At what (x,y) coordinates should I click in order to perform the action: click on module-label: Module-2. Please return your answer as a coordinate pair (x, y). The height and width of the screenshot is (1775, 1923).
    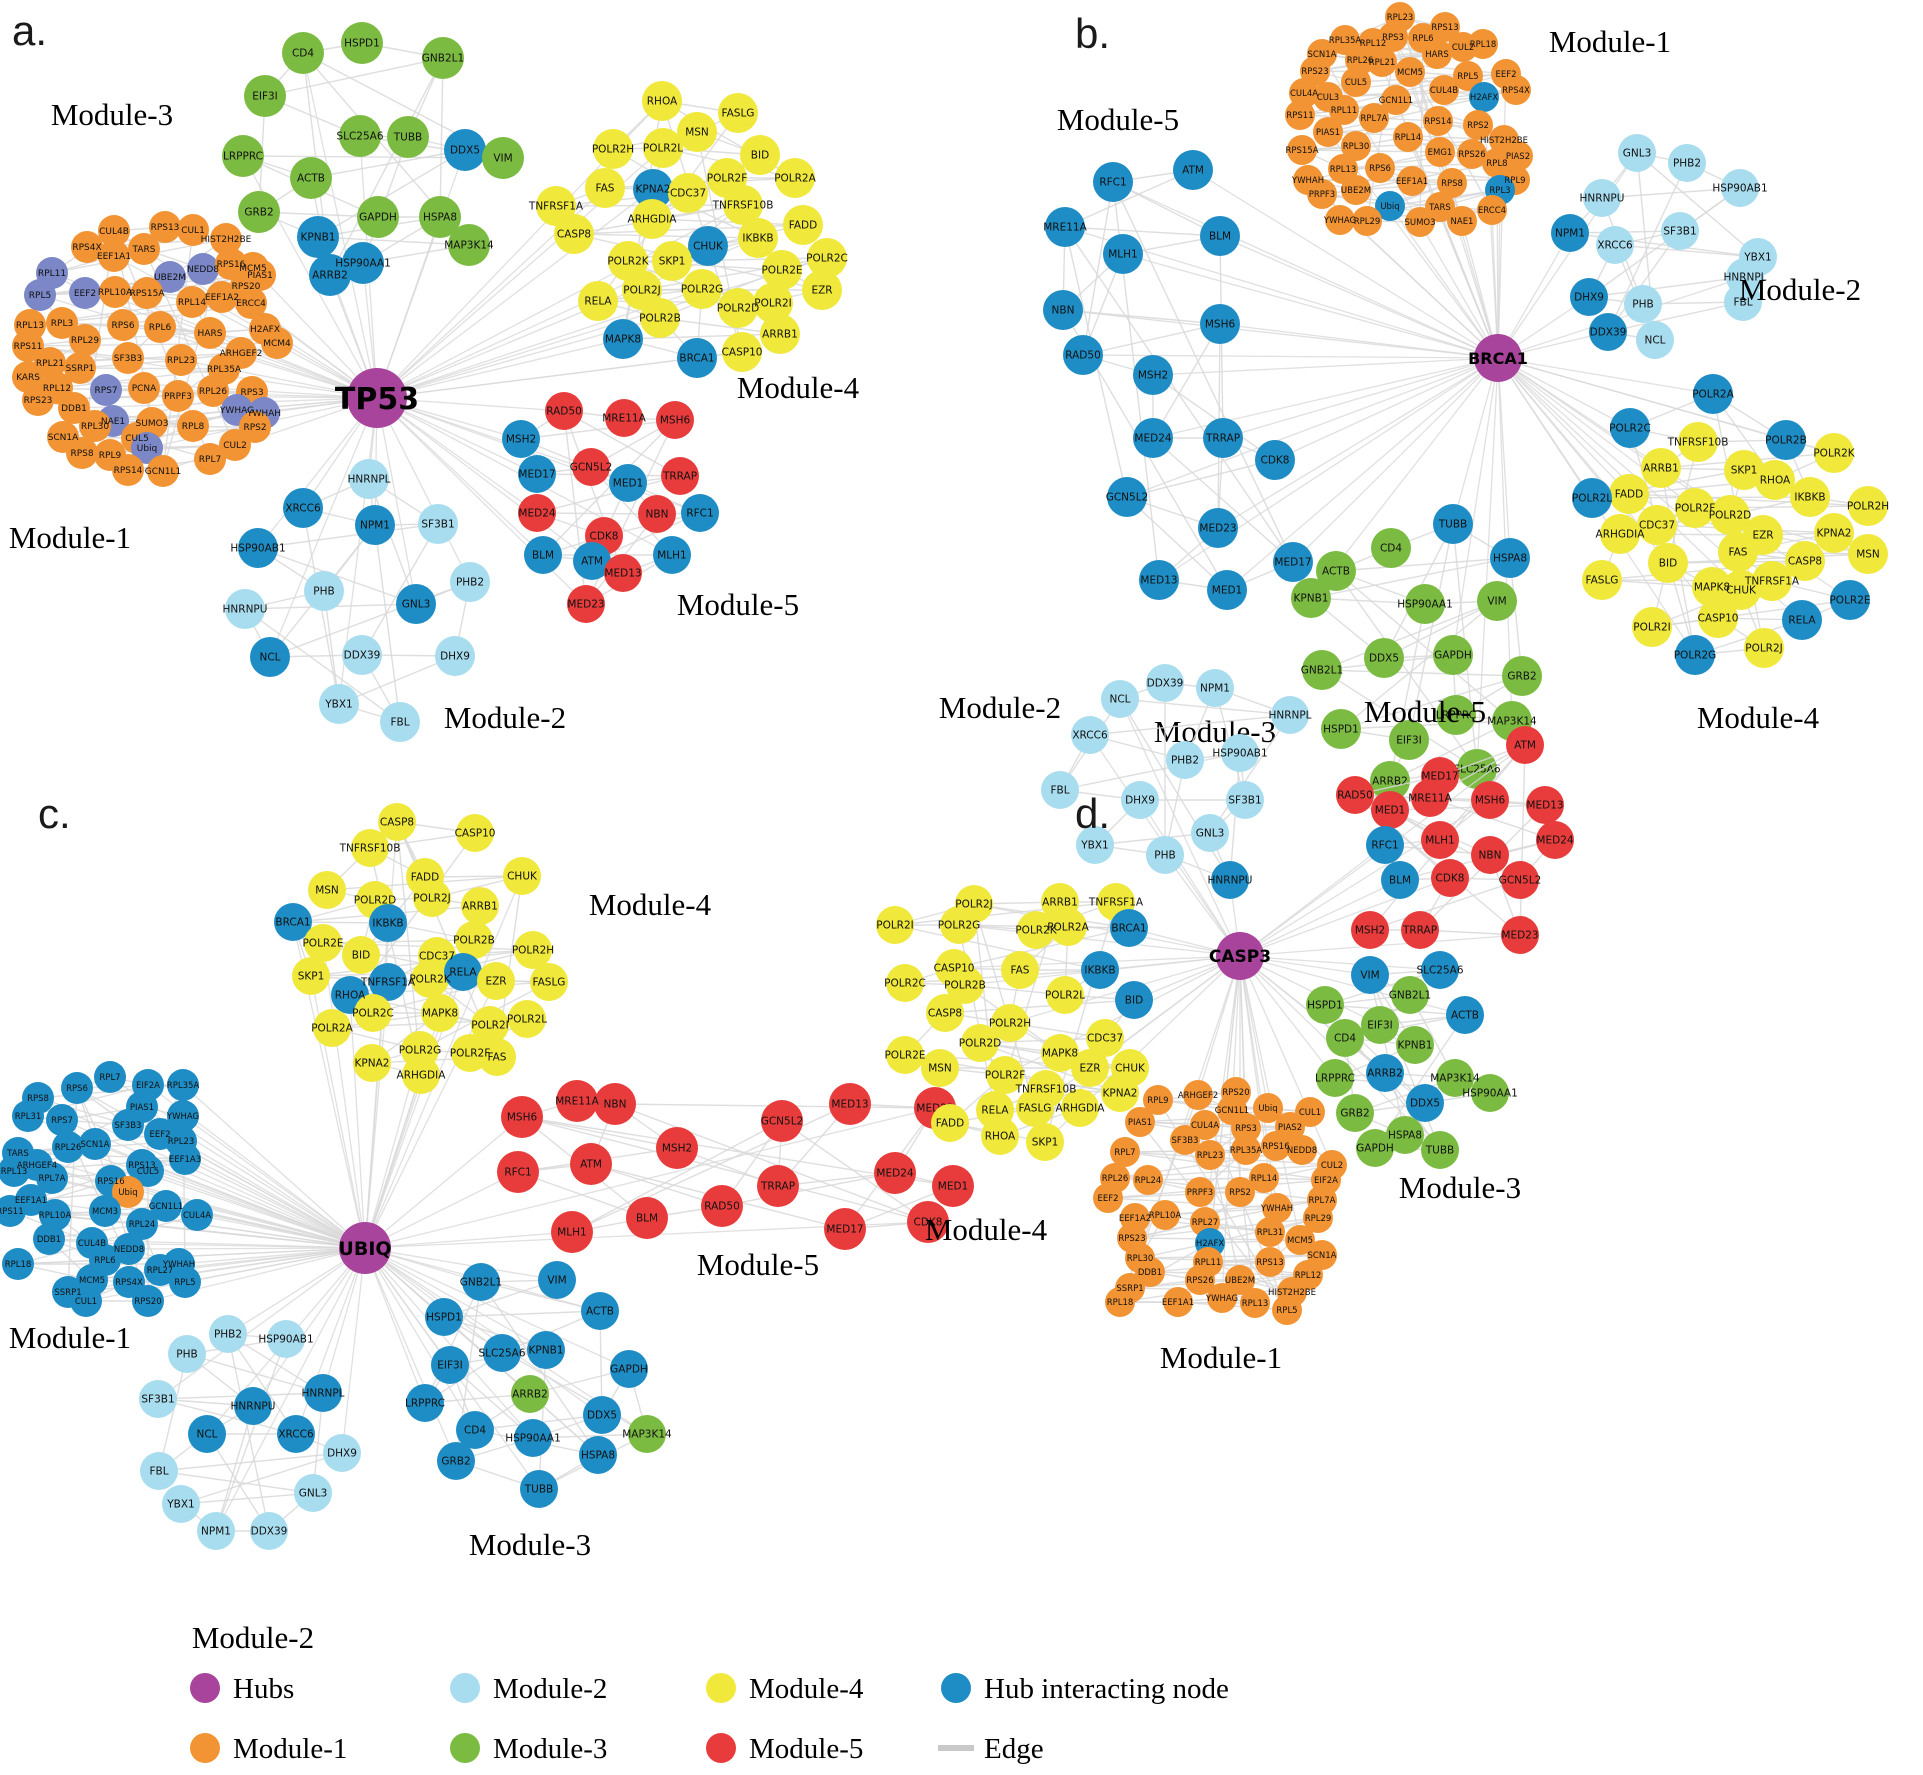
    Looking at the image, I should click on (253, 1637).